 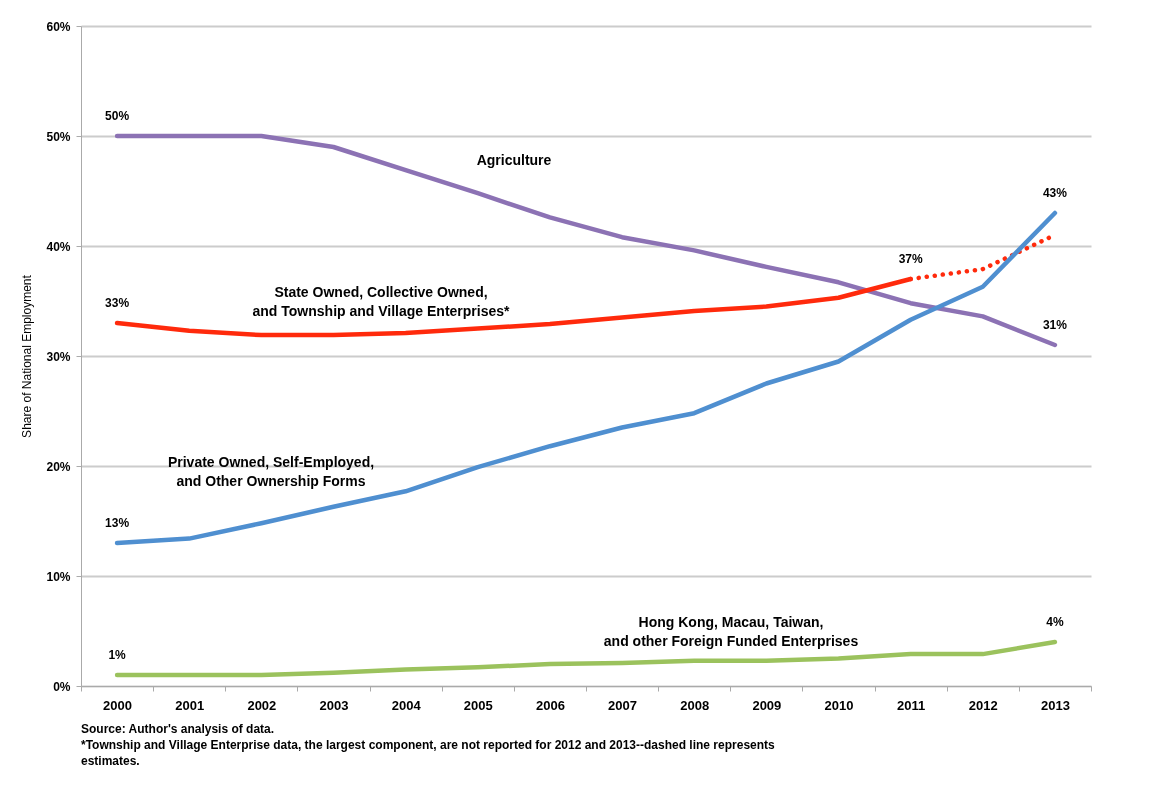 What do you see at coordinates (550, 705) in the screenshot?
I see `x-tick-label: 2006` at bounding box center [550, 705].